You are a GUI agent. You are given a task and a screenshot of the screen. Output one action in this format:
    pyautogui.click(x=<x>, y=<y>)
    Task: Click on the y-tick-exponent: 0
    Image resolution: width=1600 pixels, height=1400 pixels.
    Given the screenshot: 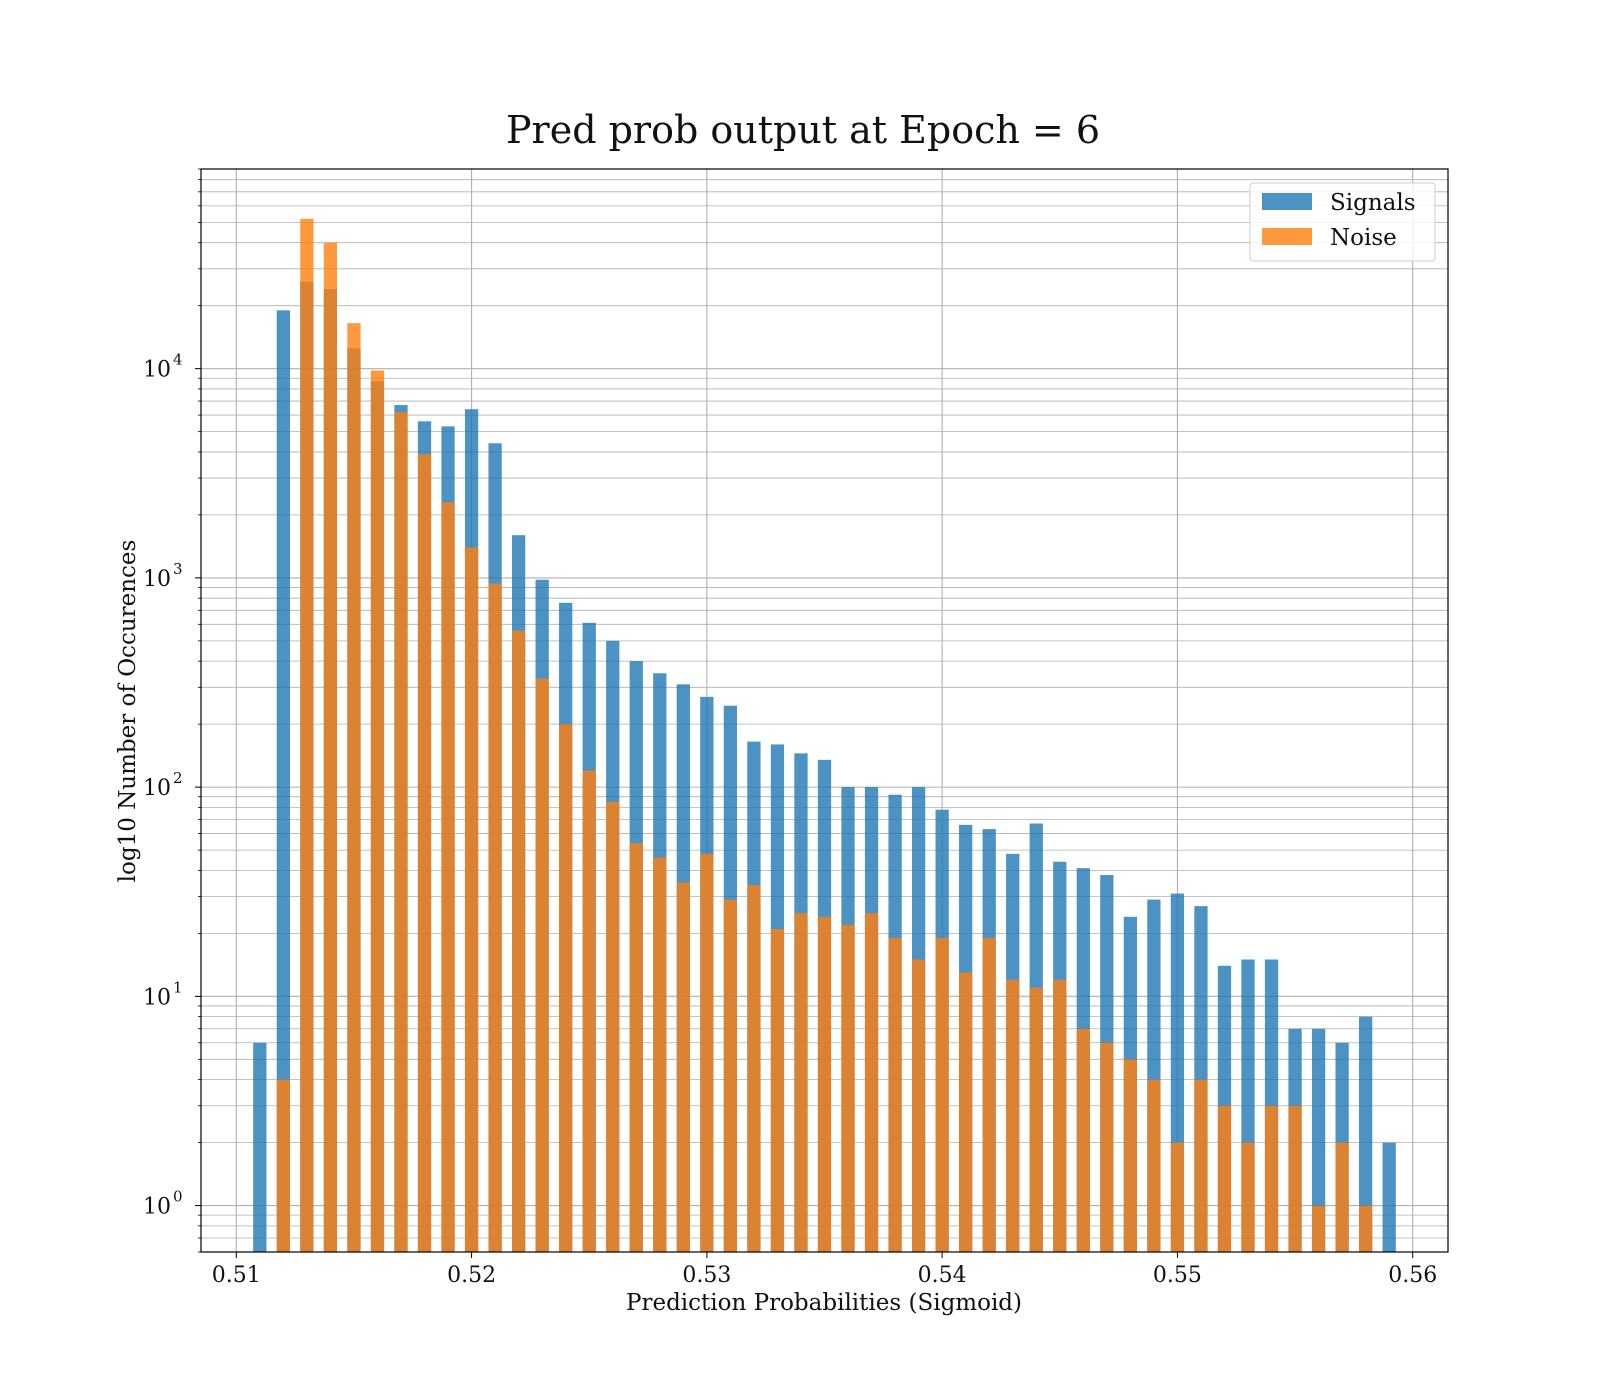 What is the action you would take?
    pyautogui.click(x=178, y=1197)
    